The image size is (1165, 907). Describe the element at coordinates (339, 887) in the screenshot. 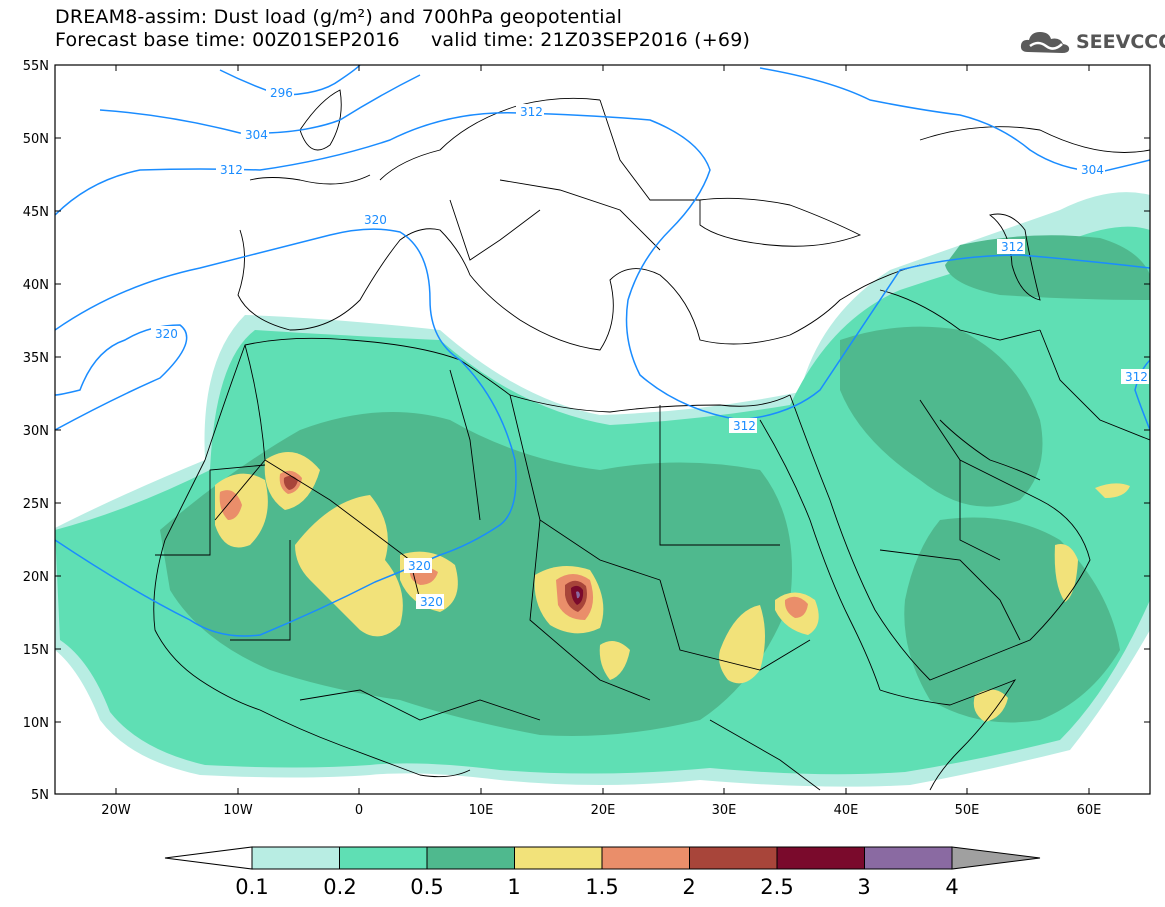

I see `colorbar-label: 0.2` at that location.